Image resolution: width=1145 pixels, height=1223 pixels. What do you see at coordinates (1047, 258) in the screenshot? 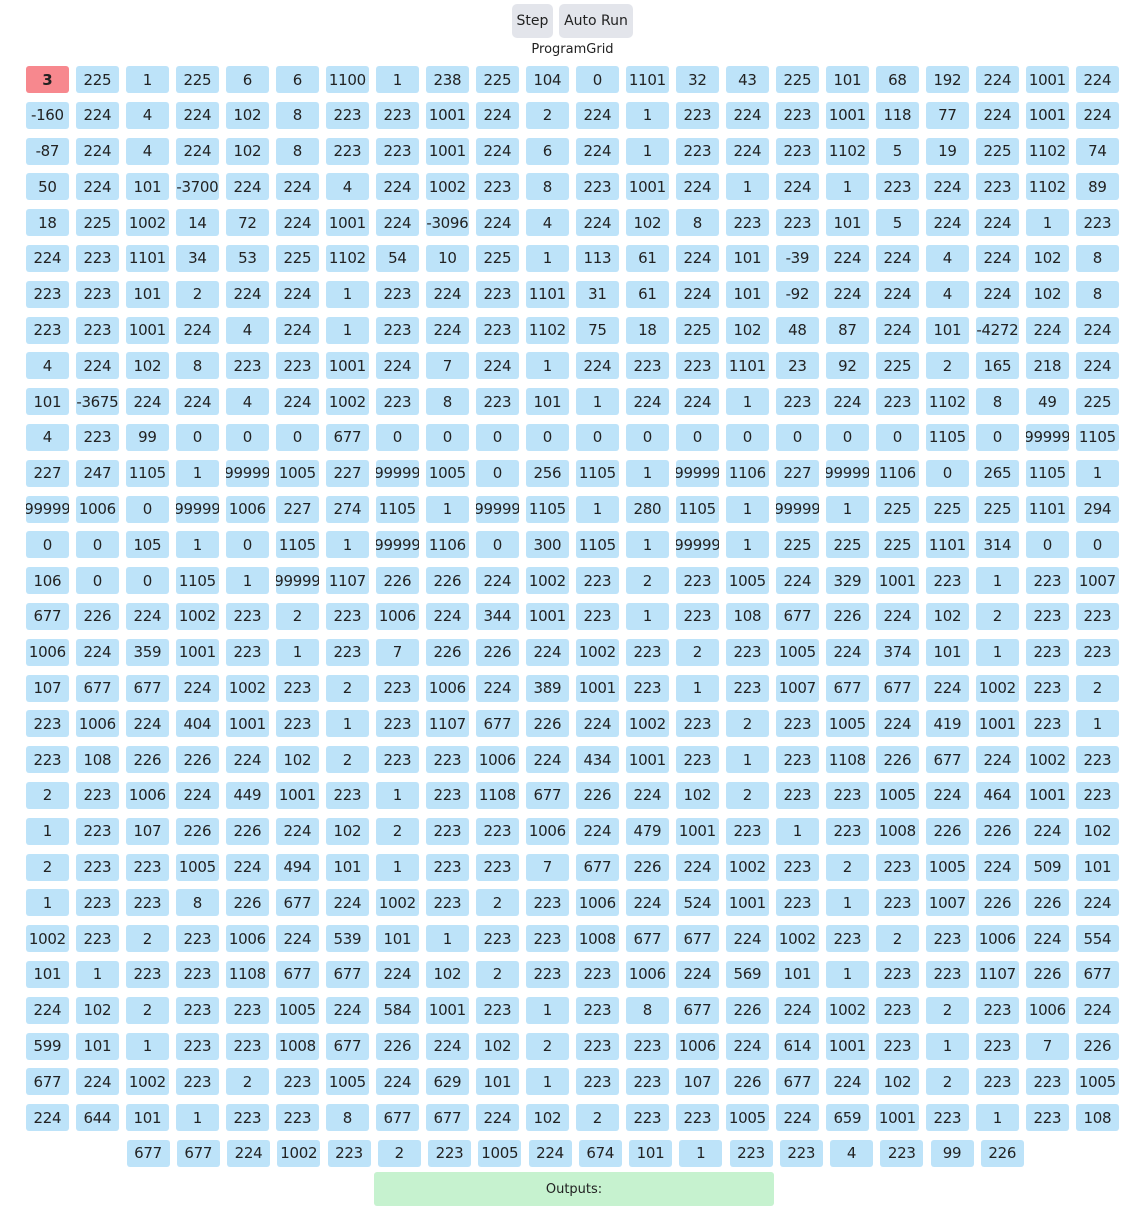
I see `grid-cell: 102` at bounding box center [1047, 258].